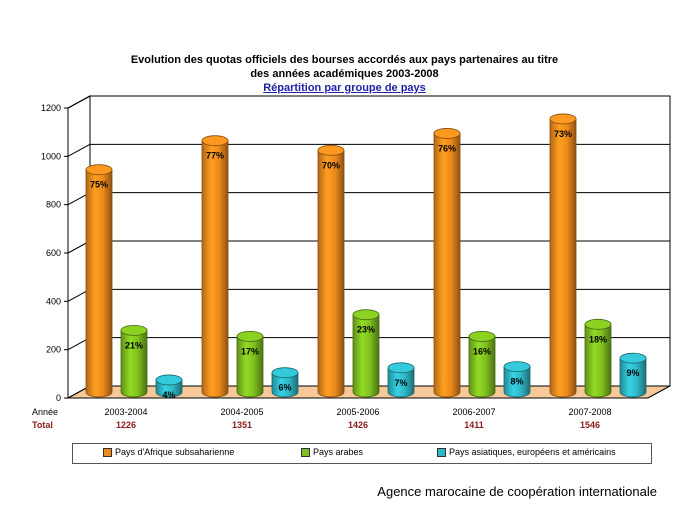 The width and height of the screenshot is (689, 517). Describe the element at coordinates (338, 452) in the screenshot. I see `legend-label-arab: Pays arabes` at that location.